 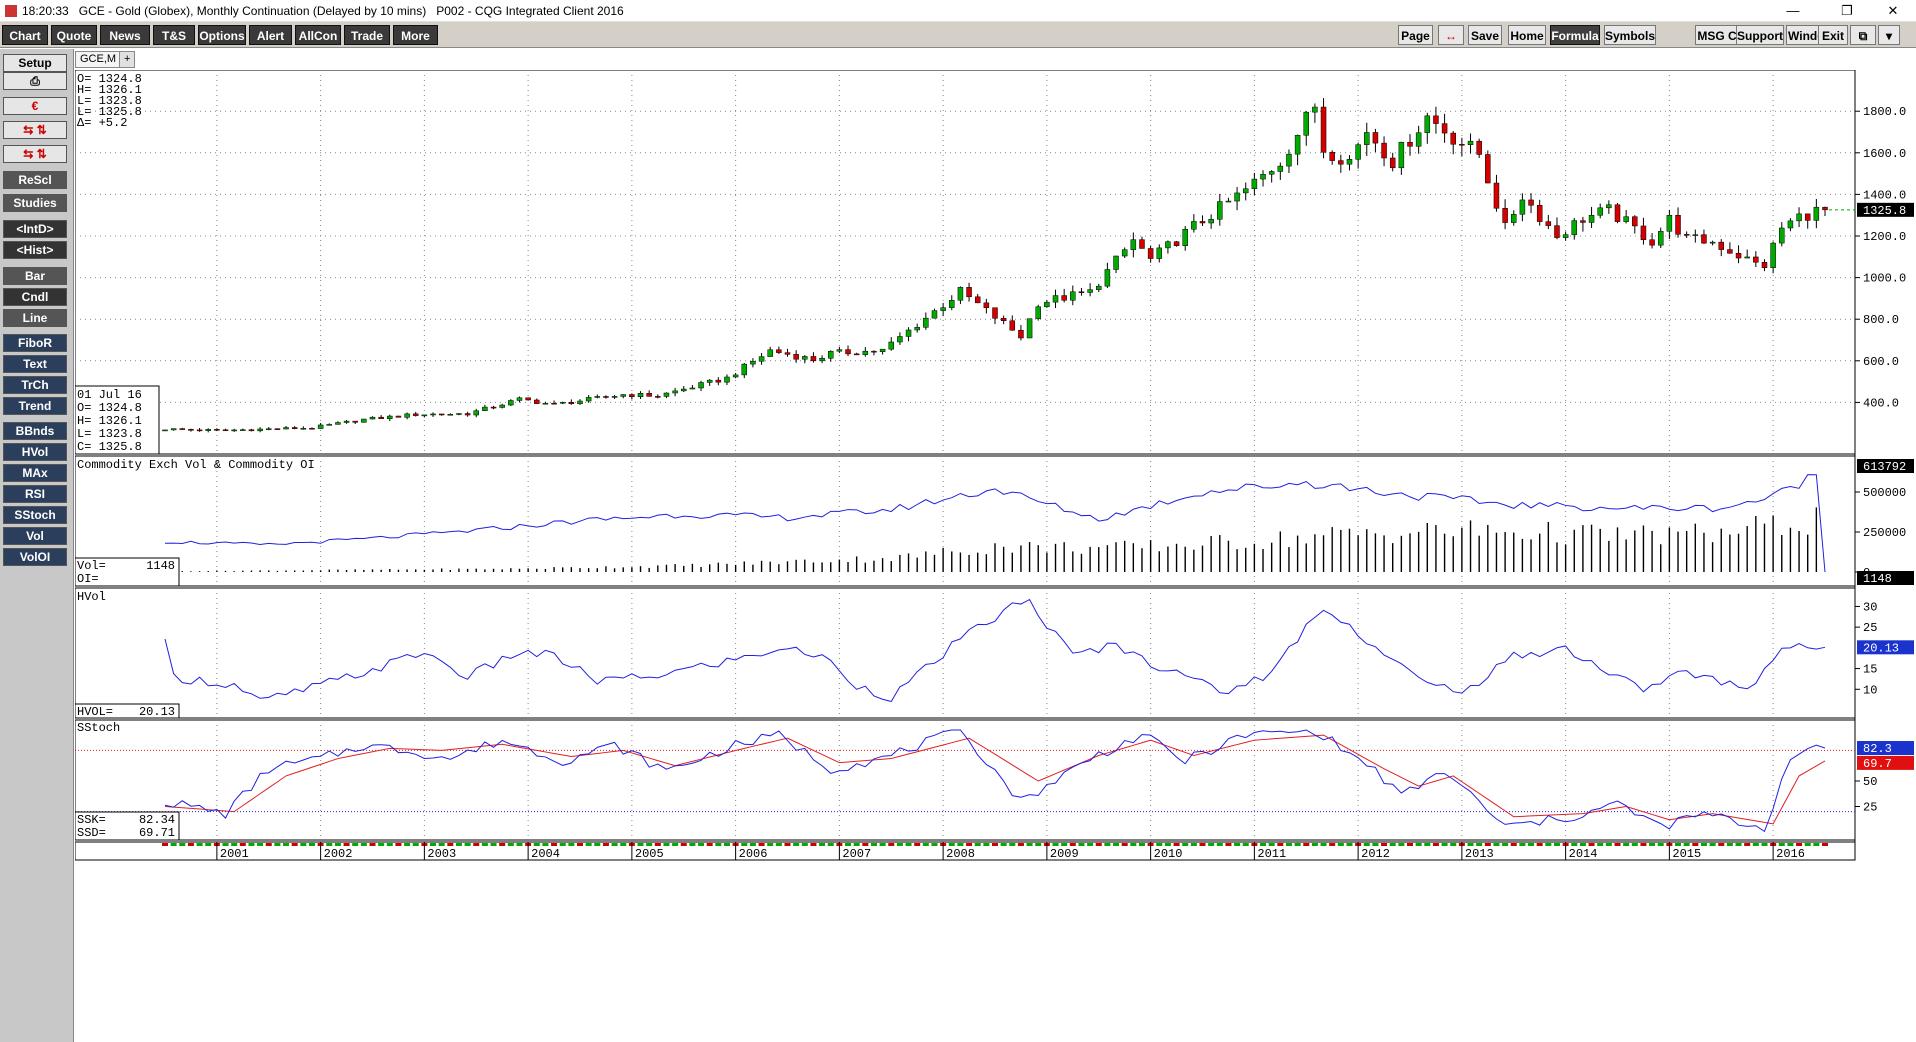 What do you see at coordinates (1847, 10) in the screenshot?
I see `restore-button: ❐` at bounding box center [1847, 10].